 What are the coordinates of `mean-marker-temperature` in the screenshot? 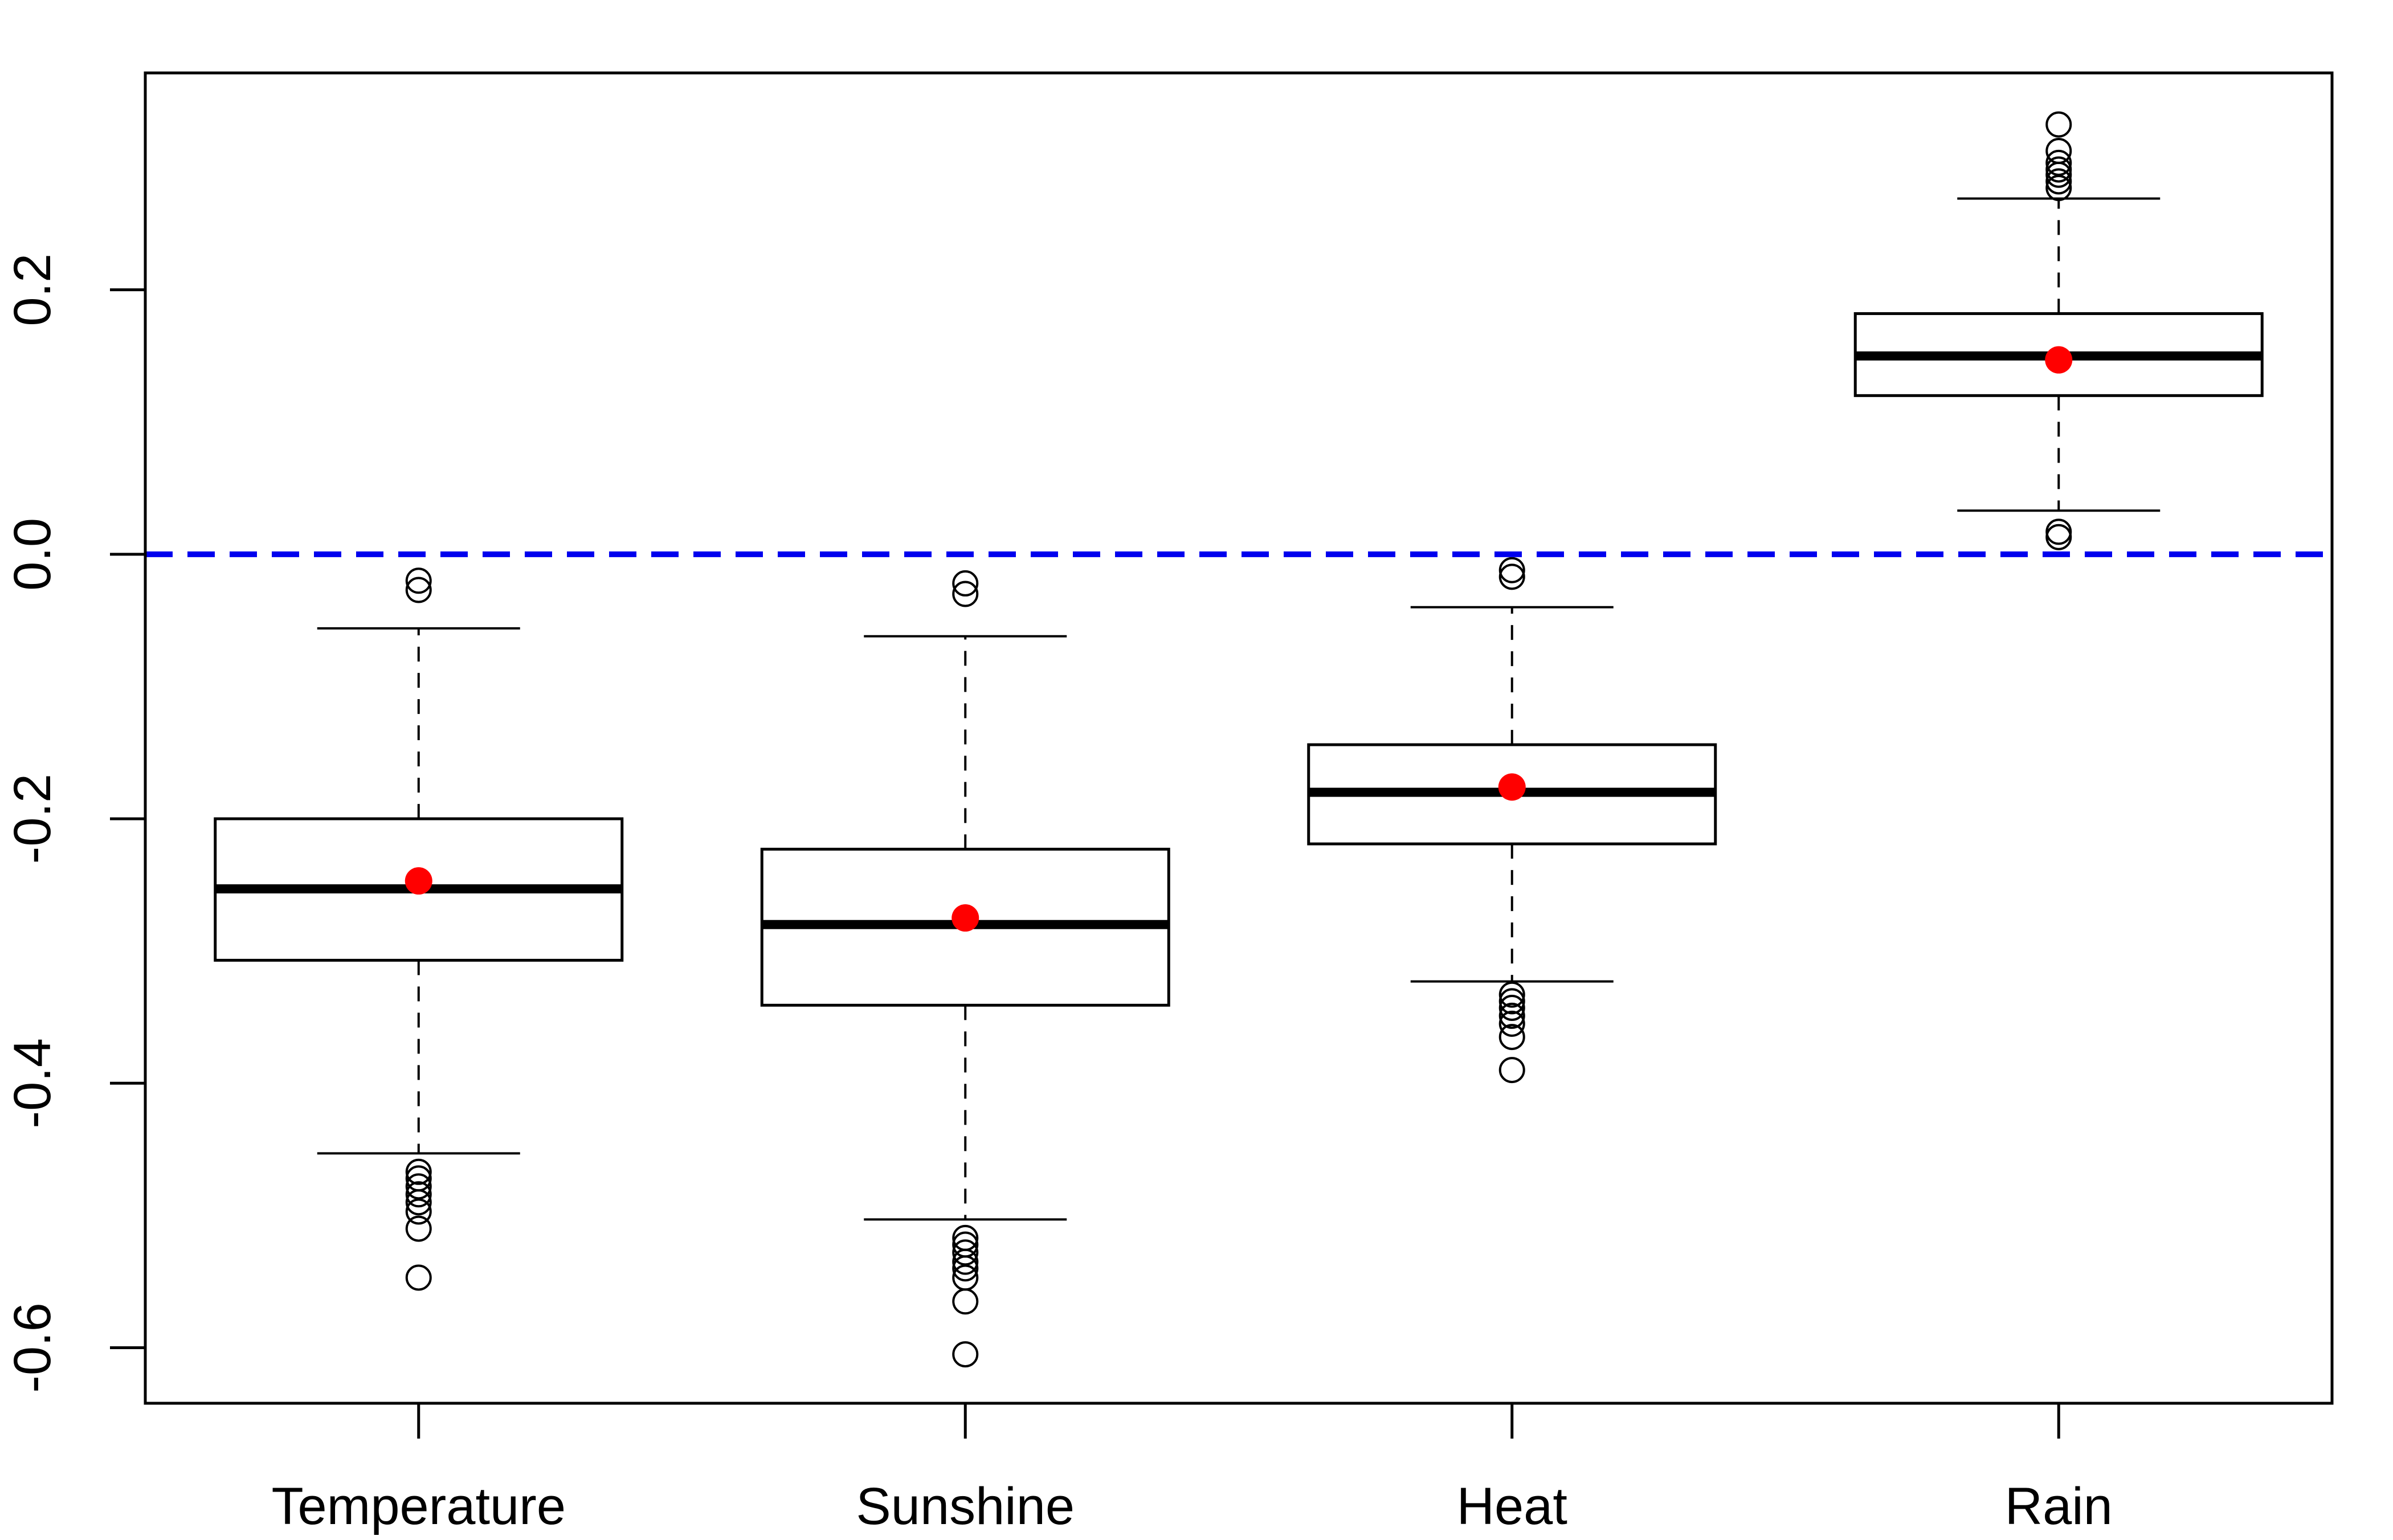 It's located at (419, 881).